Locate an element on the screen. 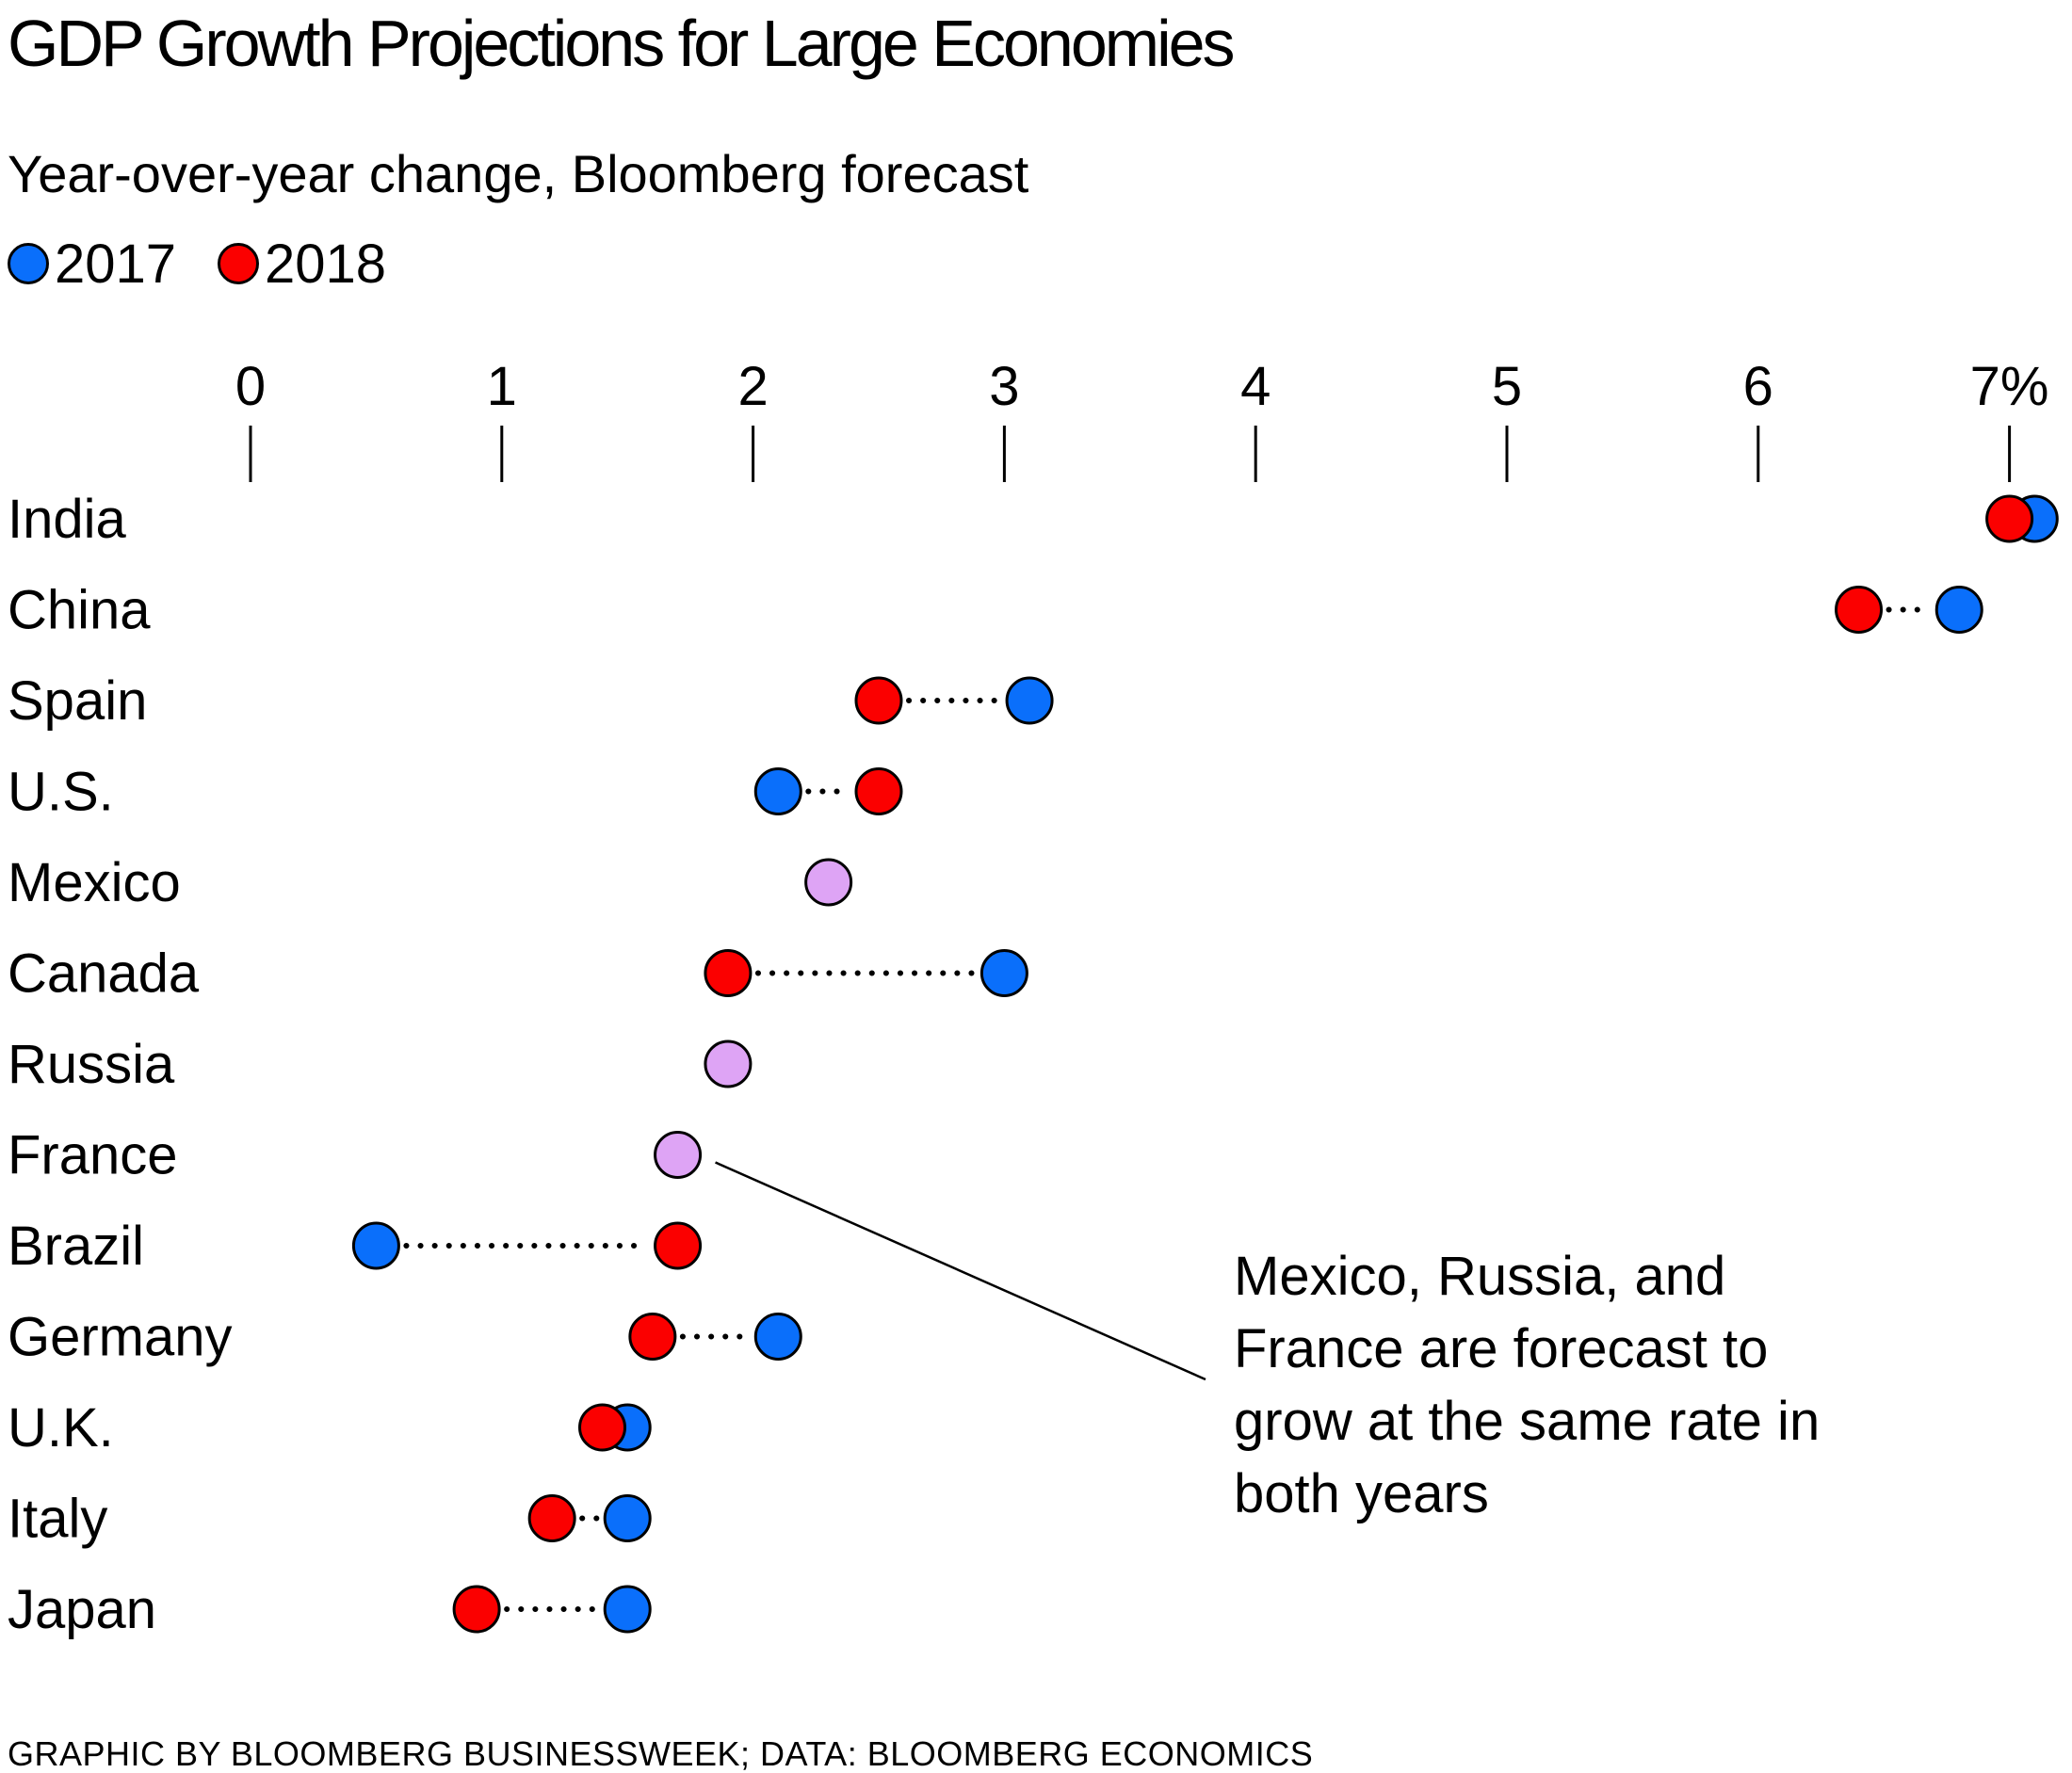 The height and width of the screenshot is (1773, 2072). legend: 2017 2018 is located at coordinates (218, 265).